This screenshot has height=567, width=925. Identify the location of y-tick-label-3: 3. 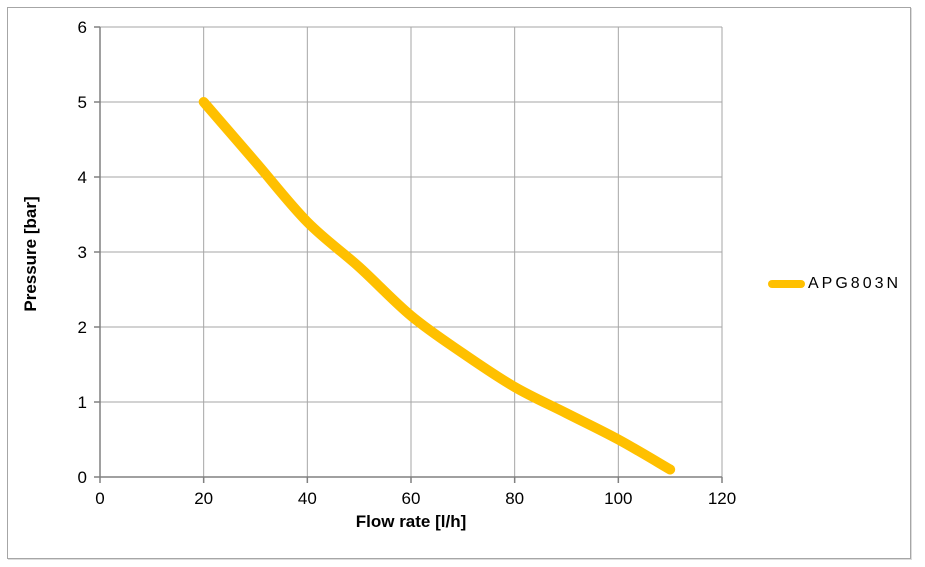
(82, 252).